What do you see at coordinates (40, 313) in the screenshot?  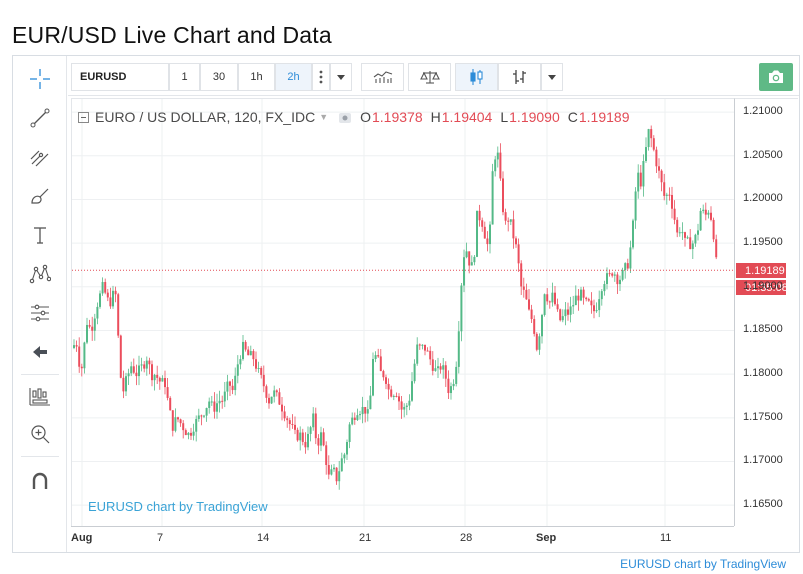 I see `measure-icon` at bounding box center [40, 313].